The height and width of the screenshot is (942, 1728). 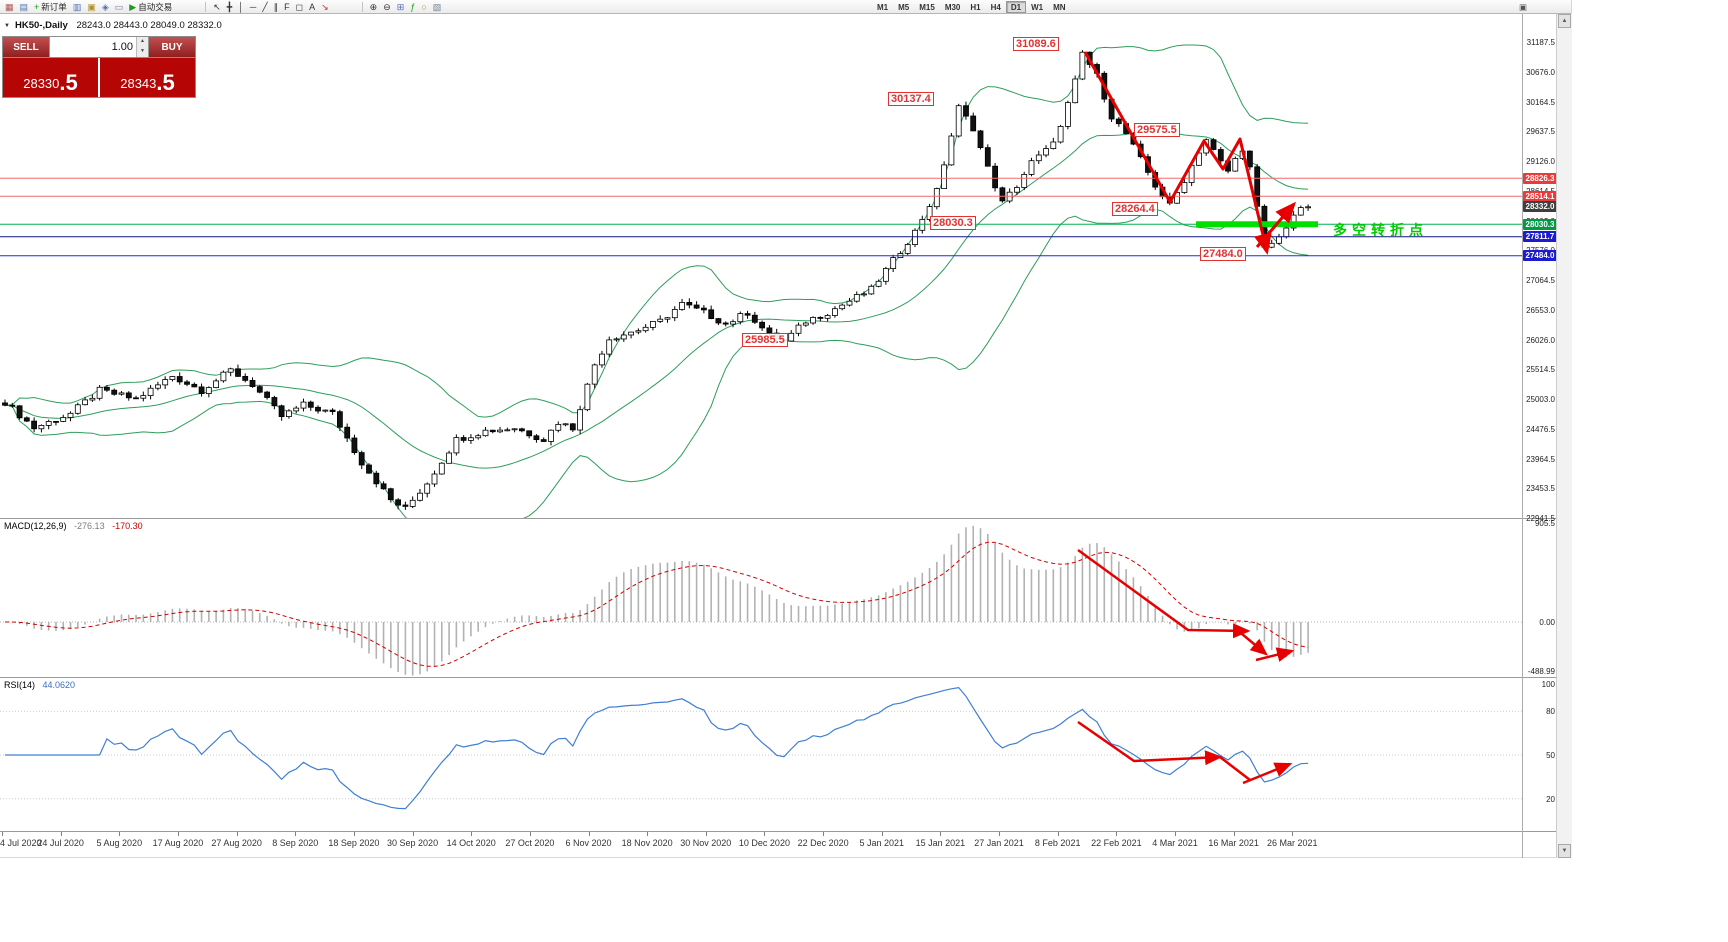 What do you see at coordinates (761, 748) in the screenshot?
I see `rsi-plot` at bounding box center [761, 748].